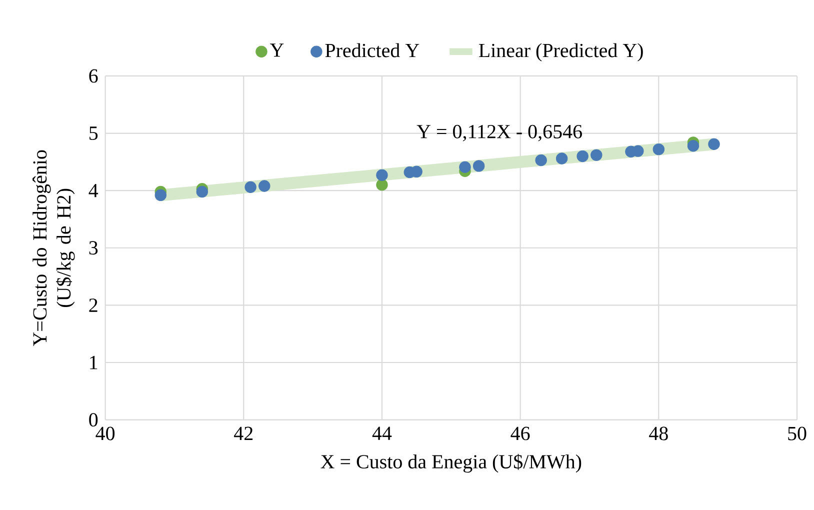  I want to click on y-tick-label: 1, so click(94, 363).